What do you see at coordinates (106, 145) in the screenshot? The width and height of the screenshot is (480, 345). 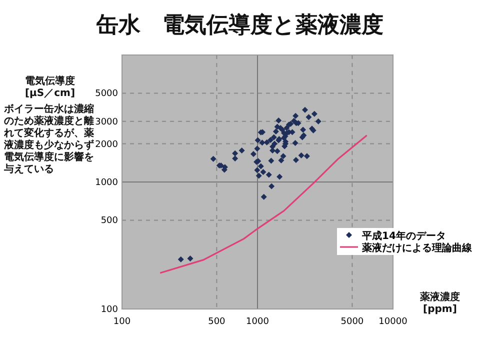 I see `y-tick-label: 2000` at bounding box center [106, 145].